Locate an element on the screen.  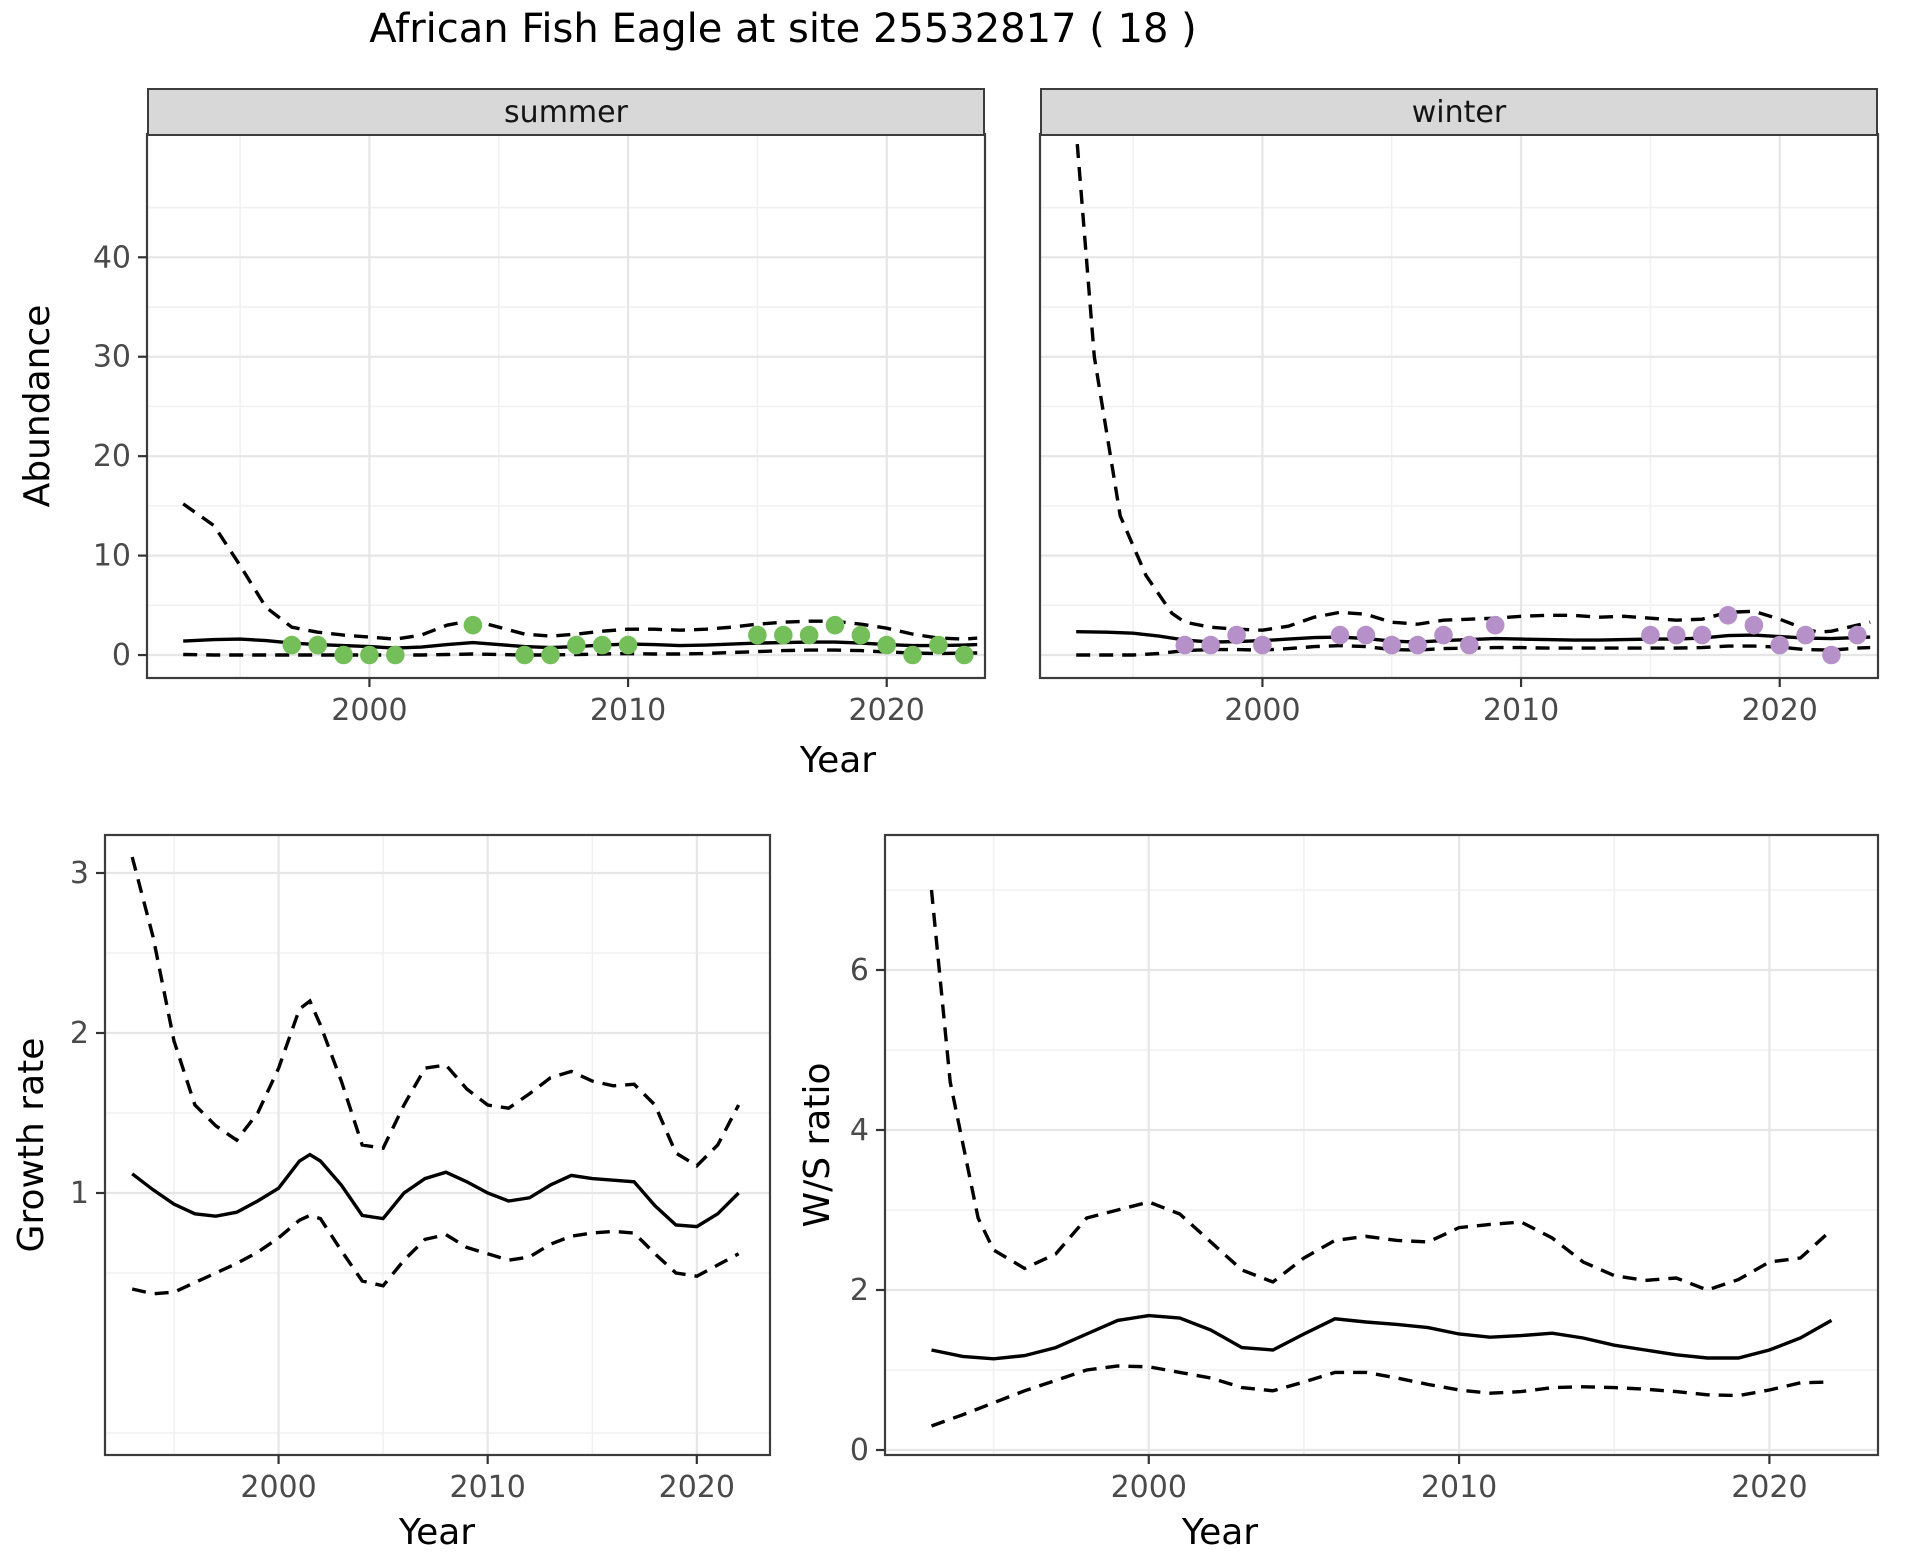
y-axis: 0 10 20 30 40 is located at coordinates (120, 456).